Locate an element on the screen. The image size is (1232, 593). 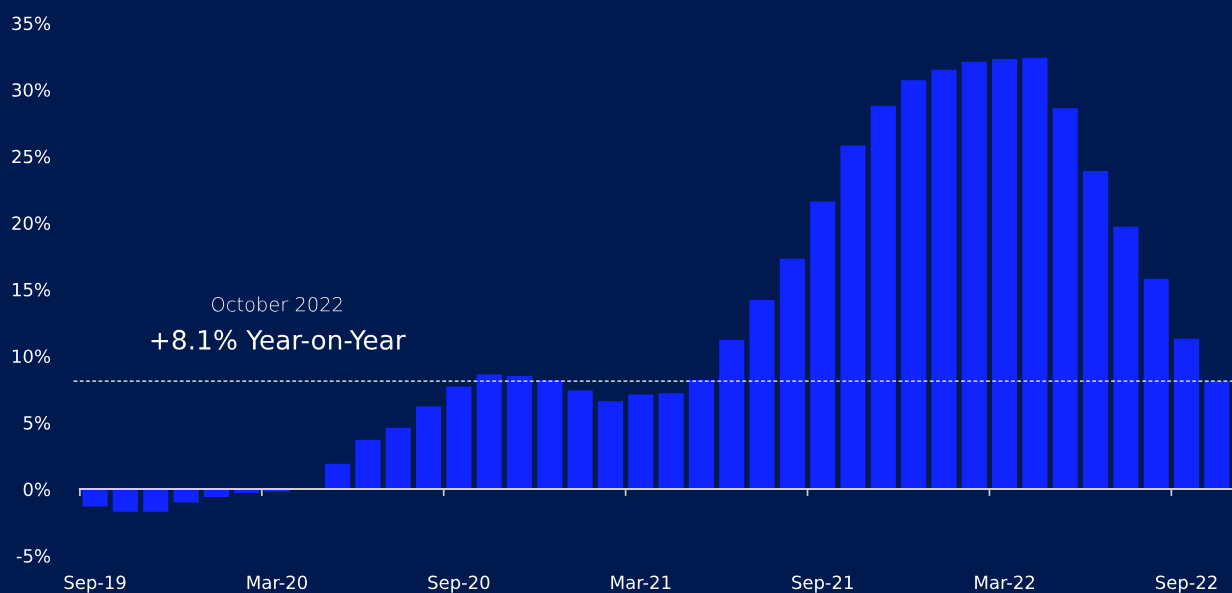
annotation: October 2022 is located at coordinates (277, 304).